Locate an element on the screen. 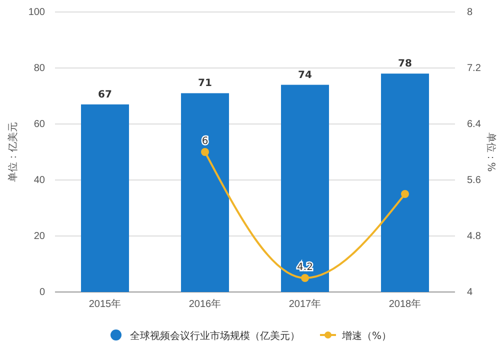 The height and width of the screenshot is (362, 500). x-tick-label: 2015年 is located at coordinates (105, 304).